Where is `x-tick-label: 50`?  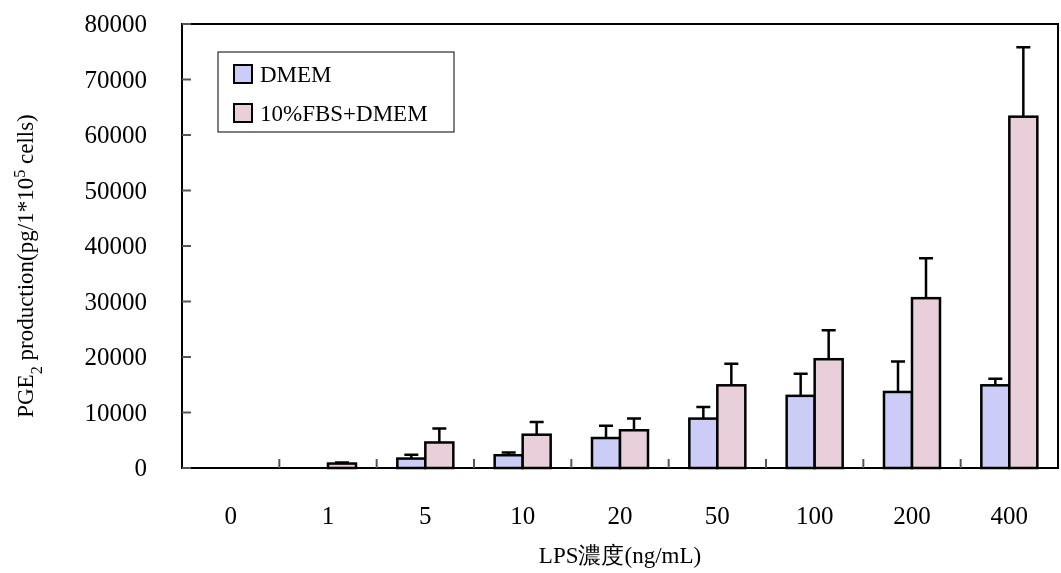 x-tick-label: 50 is located at coordinates (717, 515).